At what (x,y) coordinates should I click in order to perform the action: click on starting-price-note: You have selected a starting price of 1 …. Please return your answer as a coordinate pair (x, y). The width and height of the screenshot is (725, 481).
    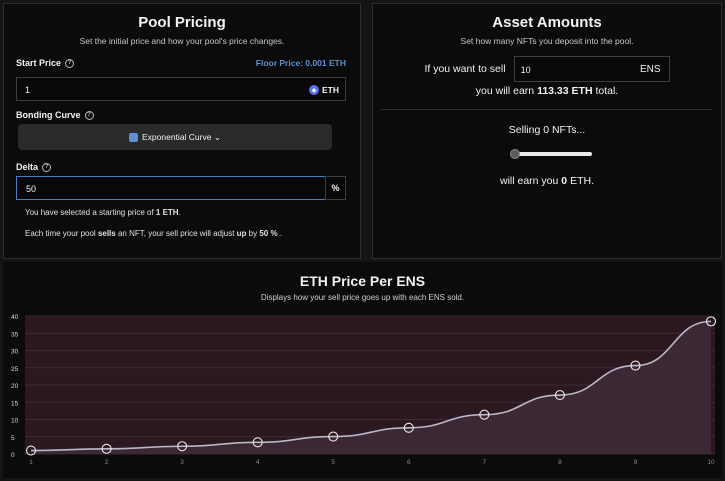
    Looking at the image, I should click on (103, 212).